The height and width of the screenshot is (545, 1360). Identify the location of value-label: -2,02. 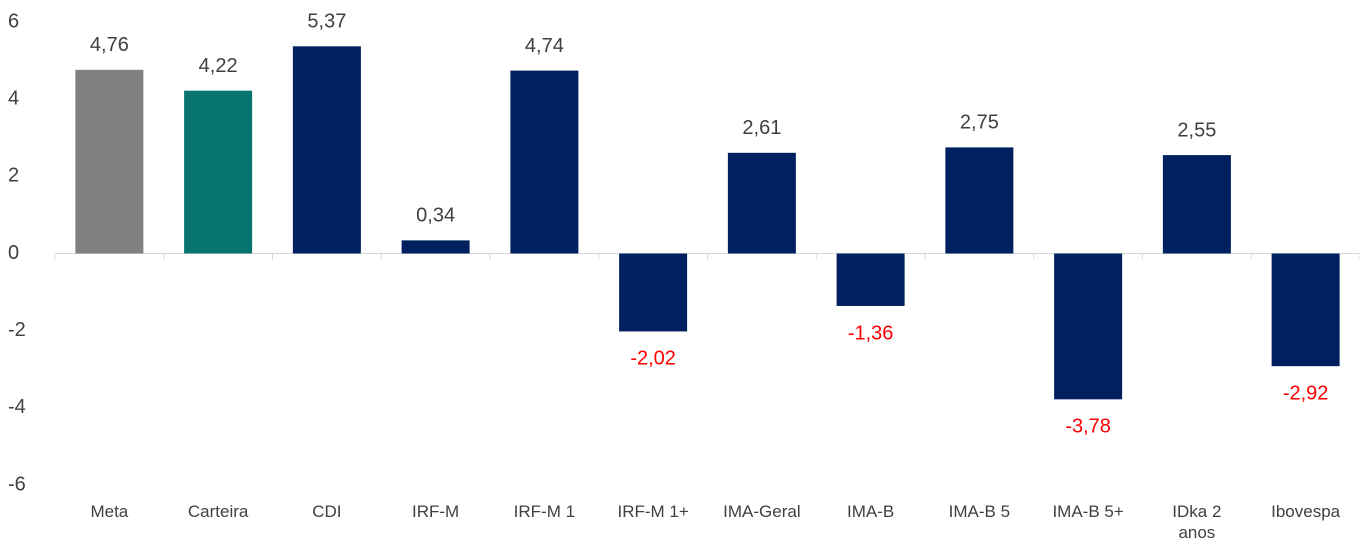
(653, 359).